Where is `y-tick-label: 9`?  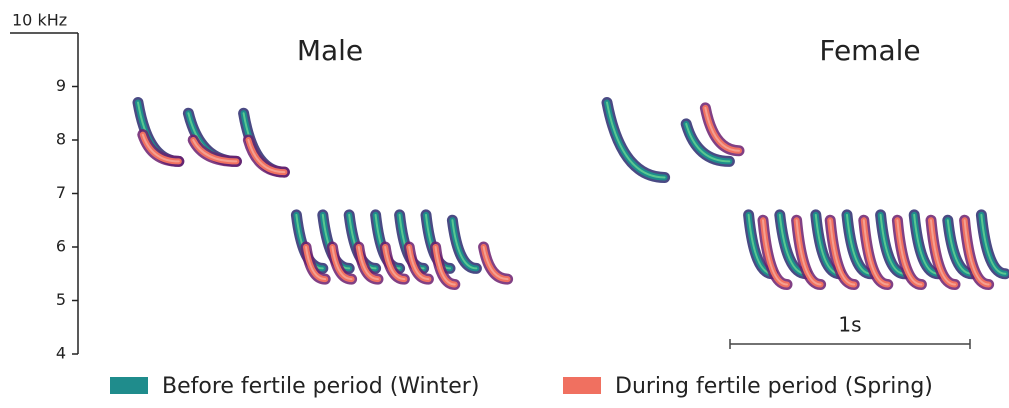 y-tick-label: 9 is located at coordinates (61, 85).